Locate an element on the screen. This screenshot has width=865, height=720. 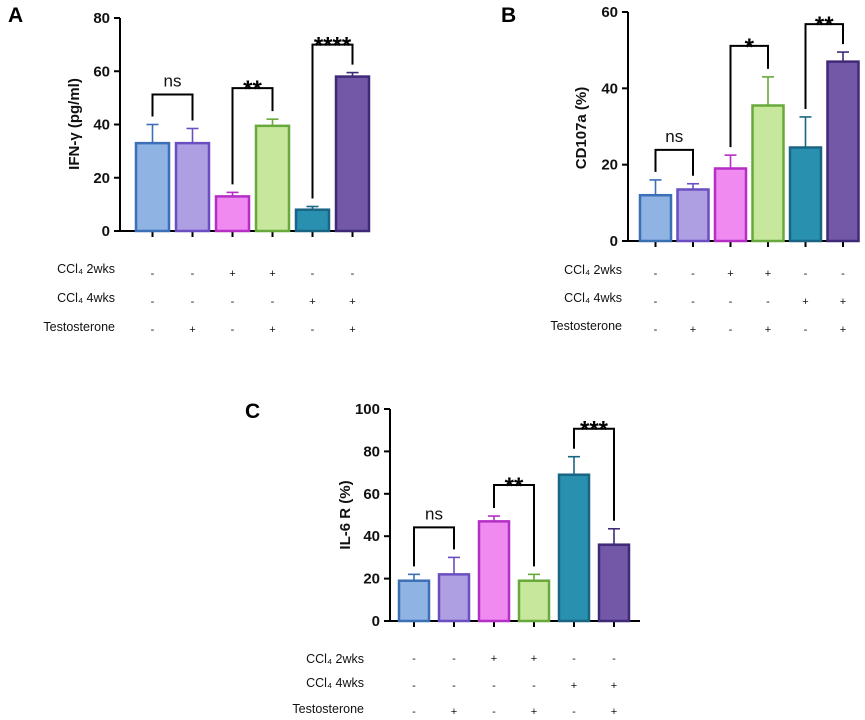
y-axis-label: IL-6 R (%) is located at coordinates (345, 514).